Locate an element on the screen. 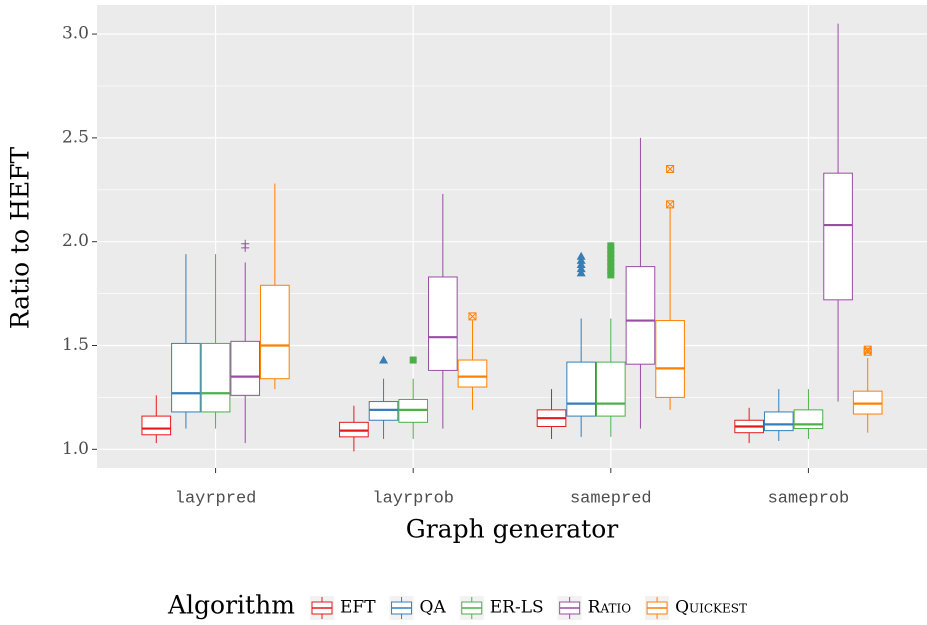  y-tick-label: 2.0 is located at coordinates (75, 241).